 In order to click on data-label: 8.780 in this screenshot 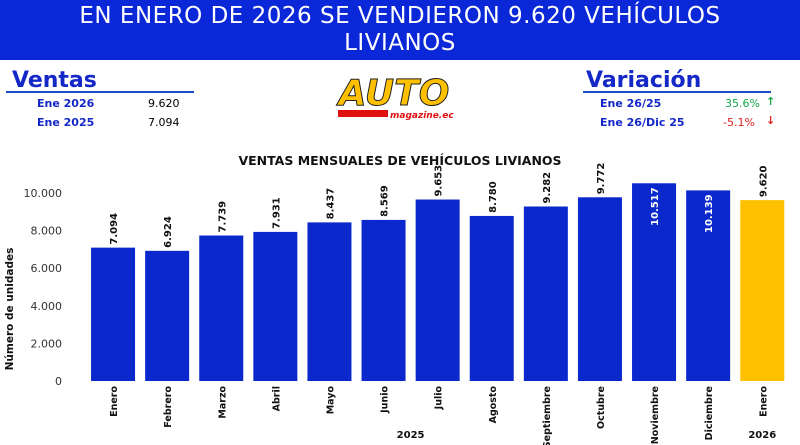, I will do `click(493, 197)`.